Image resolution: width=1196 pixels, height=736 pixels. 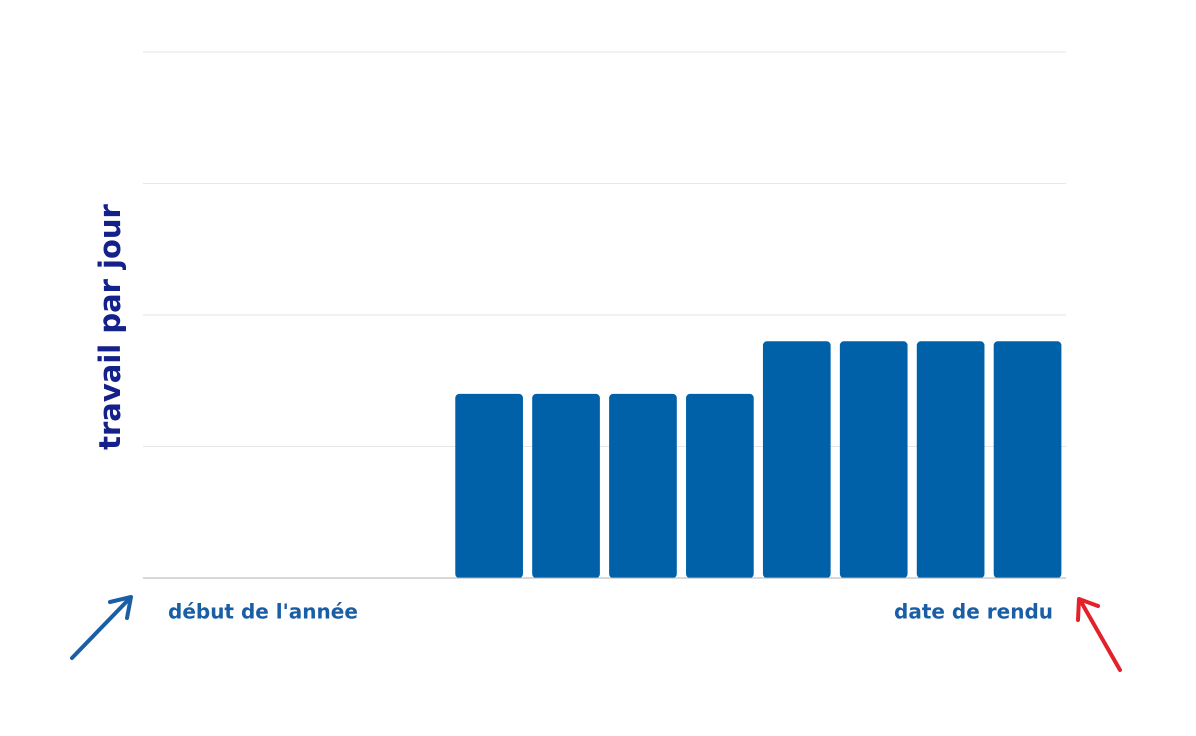 I want to click on y-axis-label: travail par jour, so click(x=110, y=326).